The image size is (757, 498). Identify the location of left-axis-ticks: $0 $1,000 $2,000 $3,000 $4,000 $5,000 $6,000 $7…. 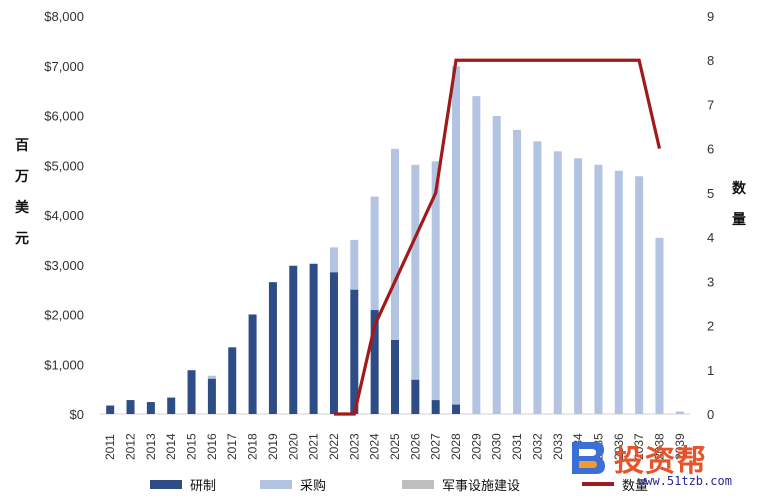
(64, 215).